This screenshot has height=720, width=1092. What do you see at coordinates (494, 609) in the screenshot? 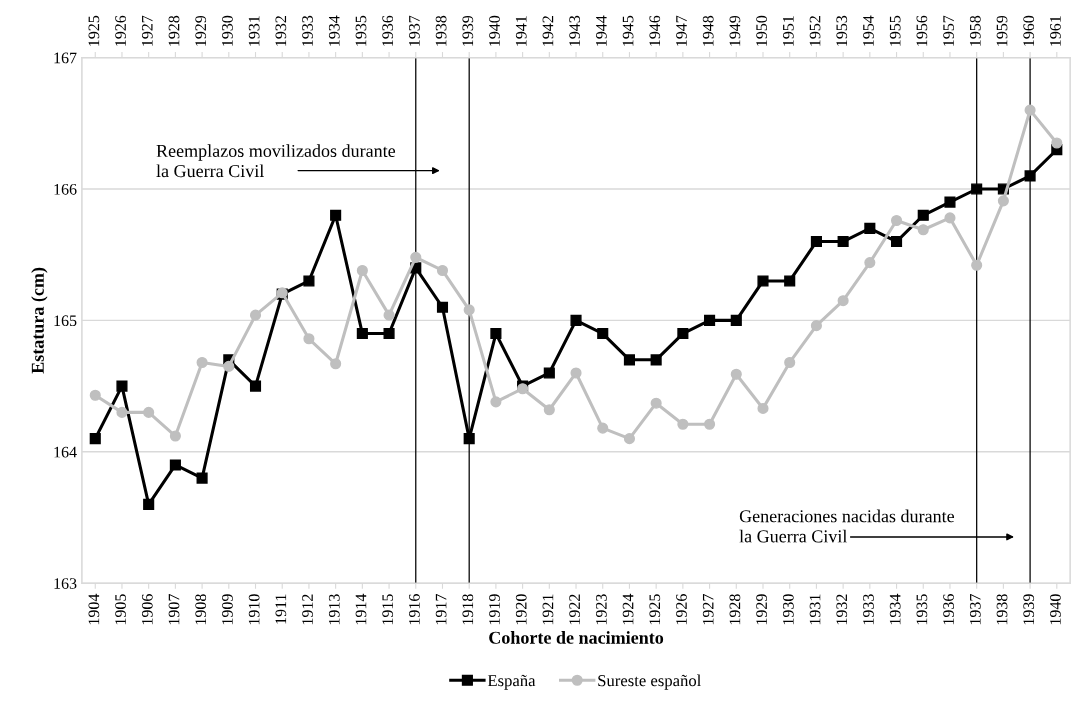
I see `x-tick-label: 1919` at bounding box center [494, 609].